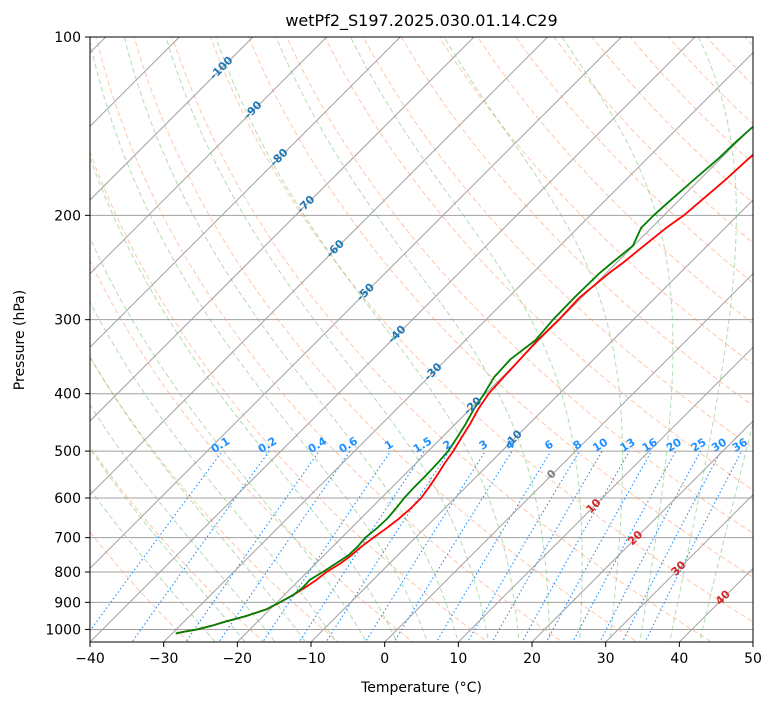  I want to click on x-tick-label: −40, so click(90, 659).